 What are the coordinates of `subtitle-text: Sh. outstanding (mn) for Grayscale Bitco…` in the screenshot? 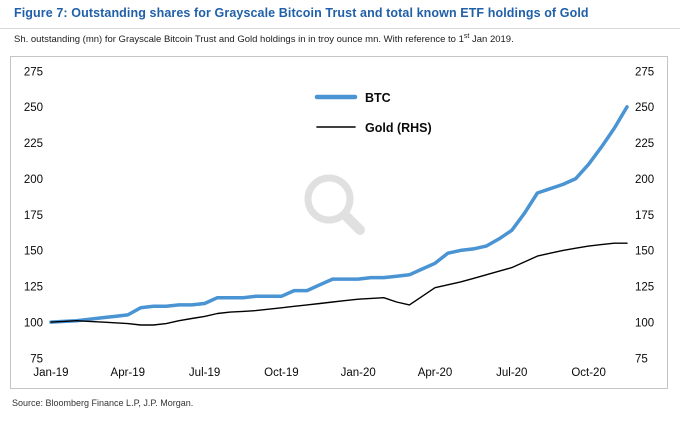 It's located at (239, 40).